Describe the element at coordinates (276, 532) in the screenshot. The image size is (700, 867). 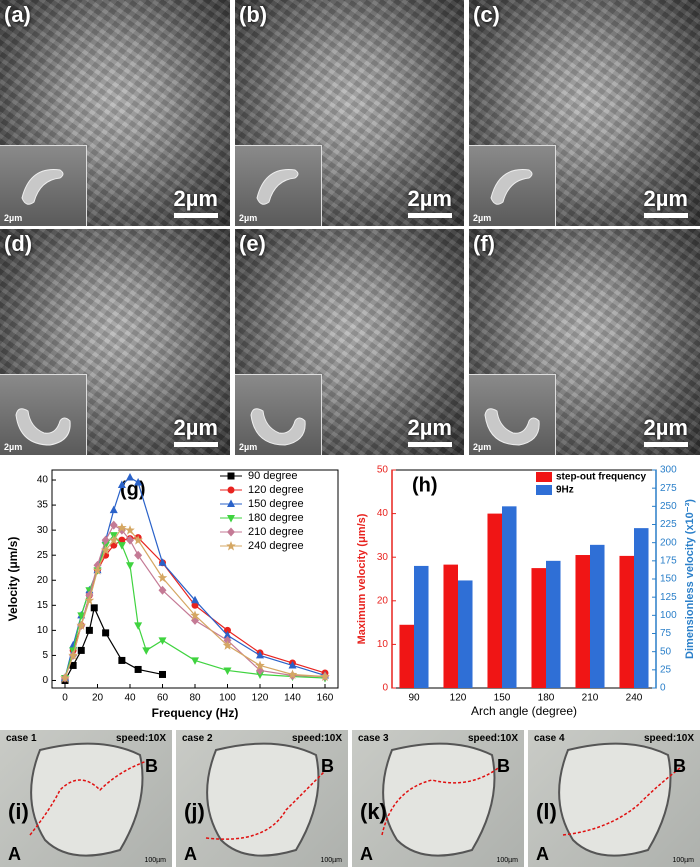
I see `legend-label: 210 degree` at that location.